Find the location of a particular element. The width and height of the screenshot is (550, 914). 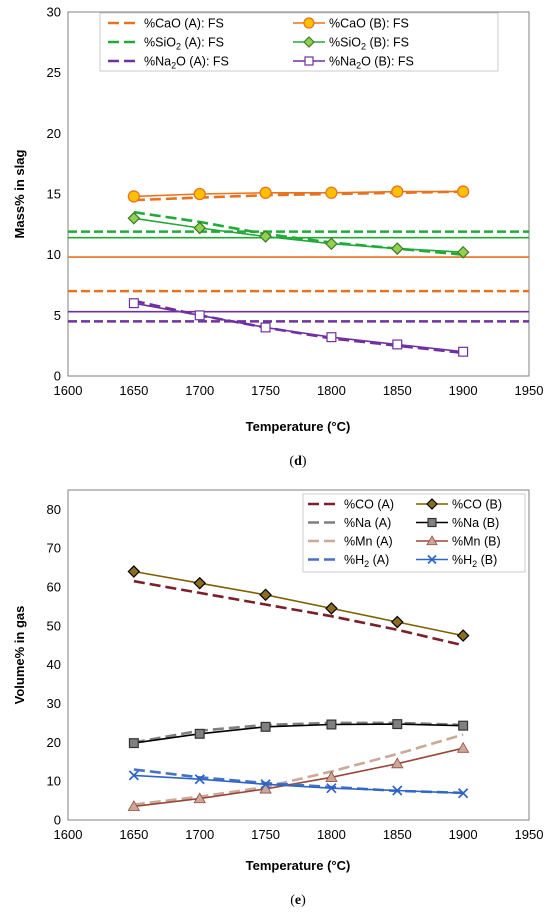

legend-label-sio2_a: %SiO2 (A): FS is located at coordinates (184, 44).